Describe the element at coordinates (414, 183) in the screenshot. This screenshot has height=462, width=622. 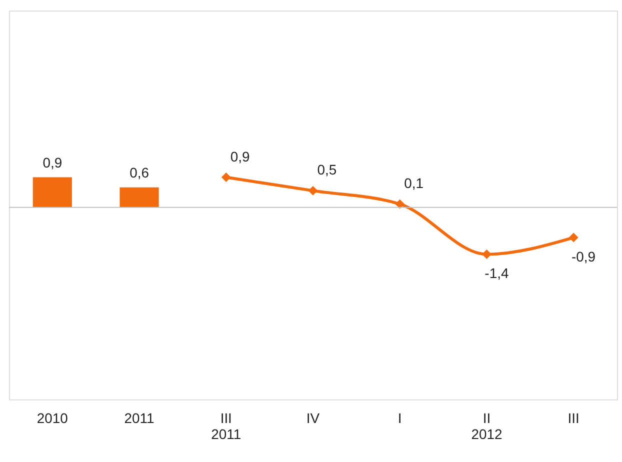
I see `data-label: 0,1` at that location.